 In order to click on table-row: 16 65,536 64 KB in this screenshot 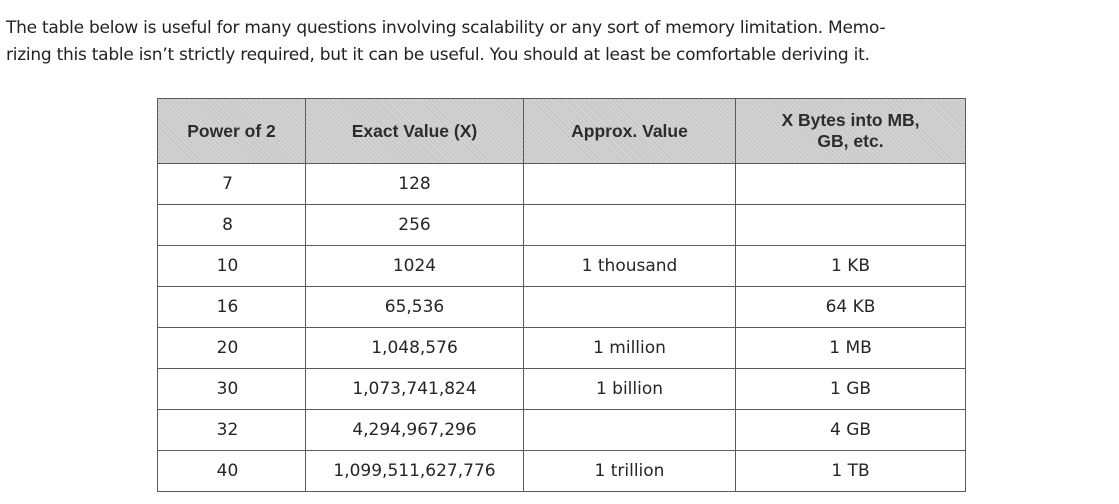, I will do `click(561, 307)`.